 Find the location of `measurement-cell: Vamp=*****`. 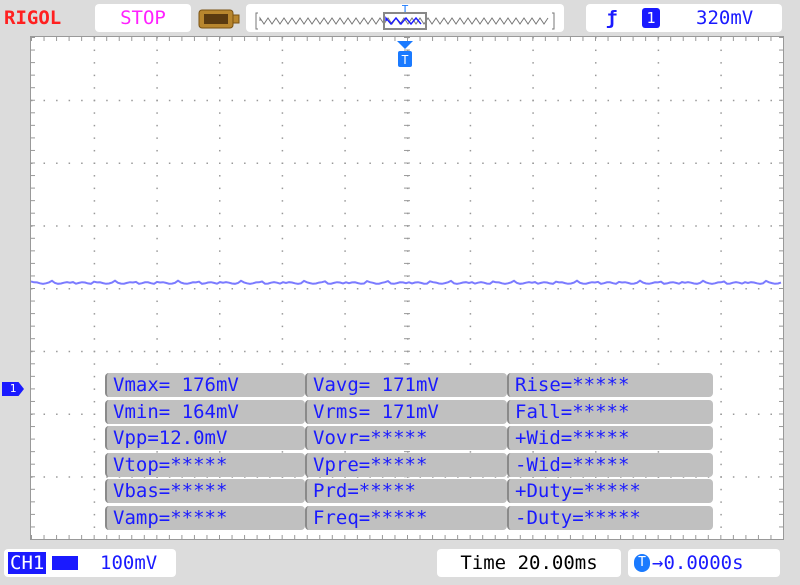

measurement-cell: Vamp=***** is located at coordinates (205, 517).